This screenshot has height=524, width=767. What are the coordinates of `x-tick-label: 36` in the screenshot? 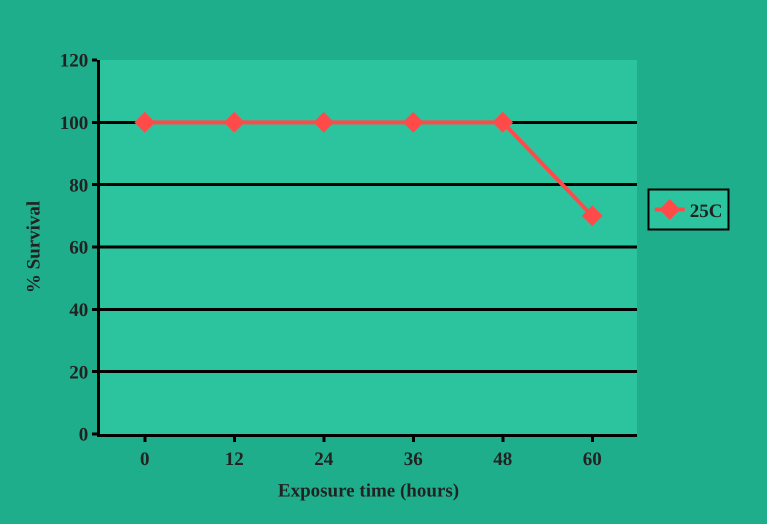 It's located at (413, 459).